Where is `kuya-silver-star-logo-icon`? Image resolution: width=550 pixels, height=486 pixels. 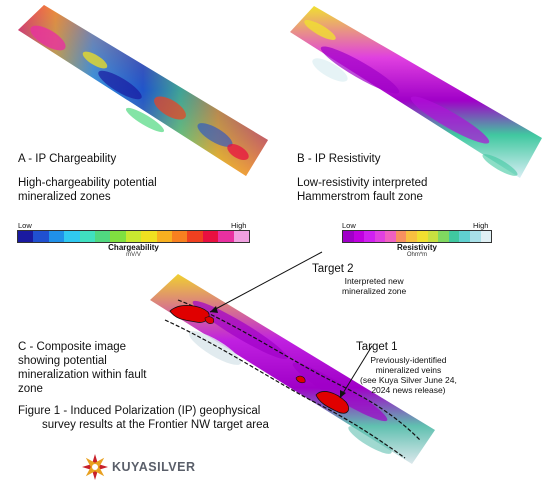 kuya-silver-star-logo-icon is located at coordinates (95, 467).